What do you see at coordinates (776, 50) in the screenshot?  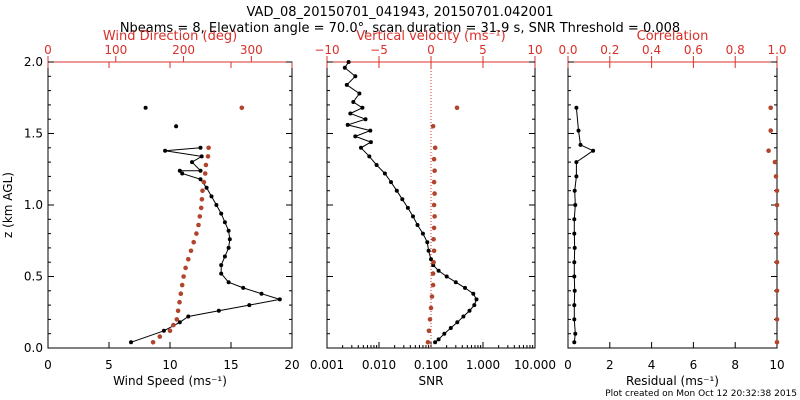 I see `top-tick-label: 1.0` at bounding box center [776, 50].